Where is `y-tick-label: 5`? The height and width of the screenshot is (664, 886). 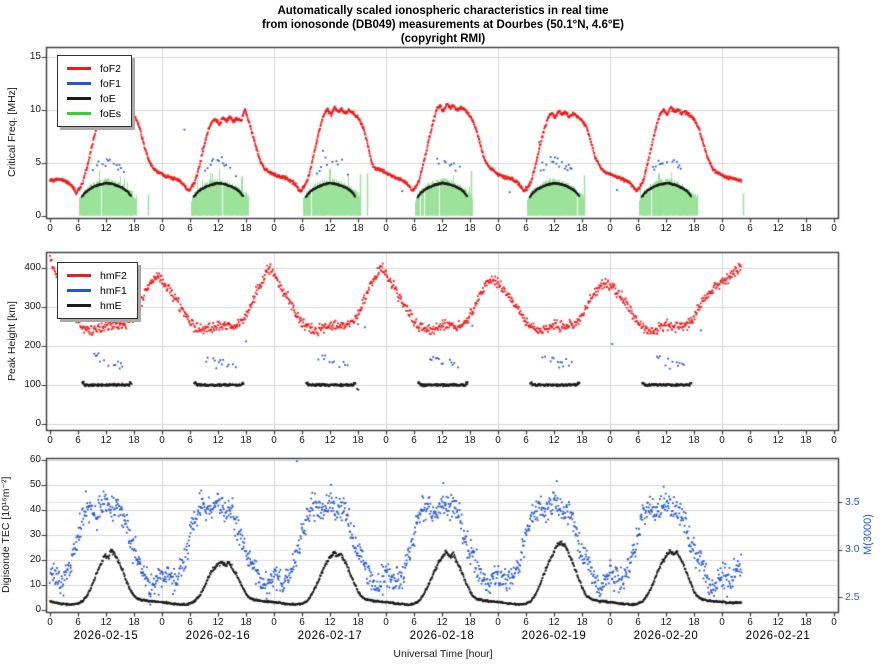
y-tick-label: 5 is located at coordinates (38, 162).